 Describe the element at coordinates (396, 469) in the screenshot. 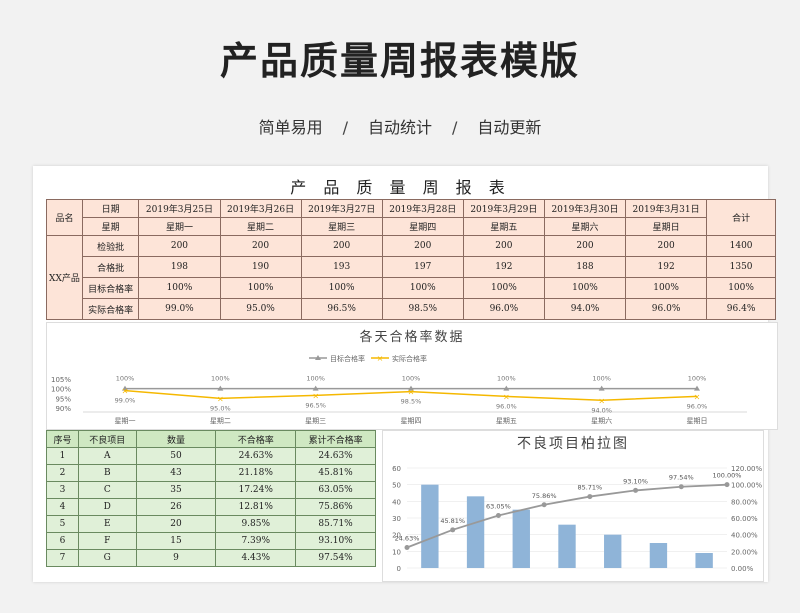

I see `y-tick-label: 60` at that location.